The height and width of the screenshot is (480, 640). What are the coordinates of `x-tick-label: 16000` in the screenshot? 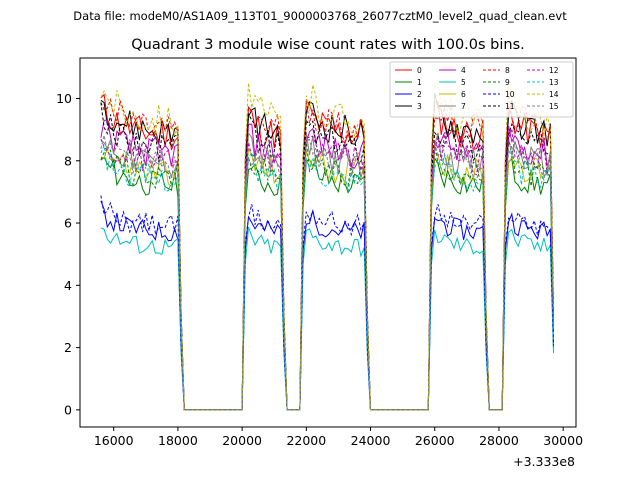 It's located at (114, 440).